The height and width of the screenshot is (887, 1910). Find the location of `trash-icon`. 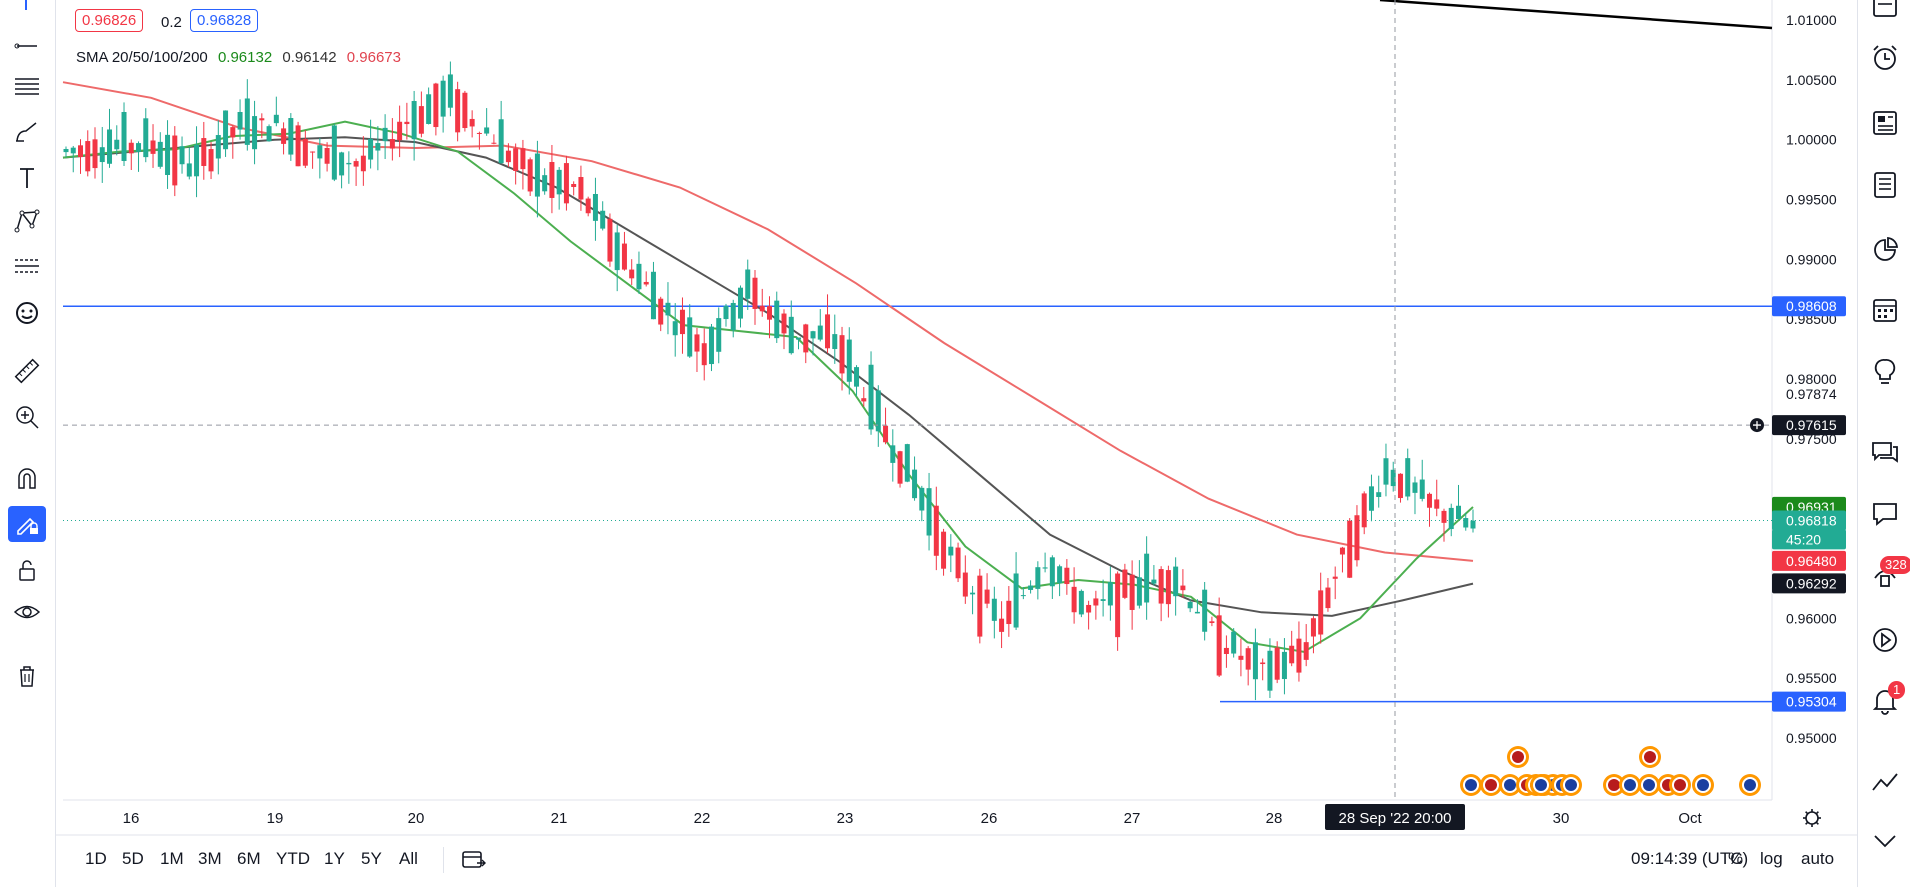

trash-icon is located at coordinates (27, 676).